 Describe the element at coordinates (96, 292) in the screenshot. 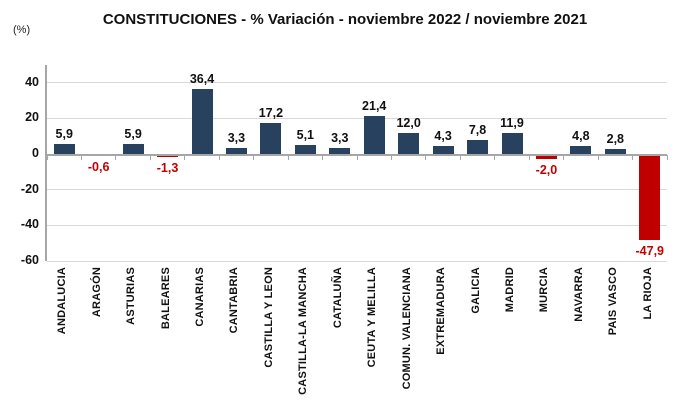

I see `category-label: ARAGÓN` at that location.